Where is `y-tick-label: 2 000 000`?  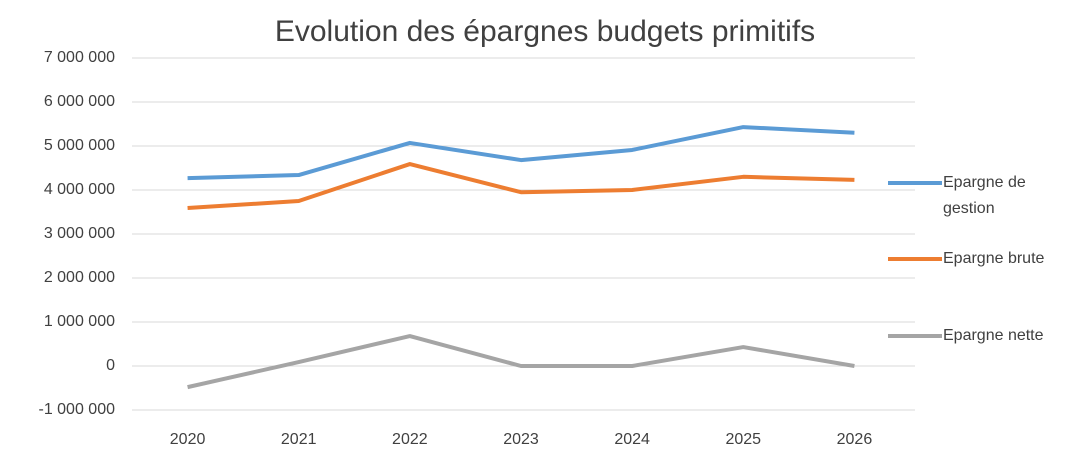 y-tick-label: 2 000 000 is located at coordinates (79, 277).